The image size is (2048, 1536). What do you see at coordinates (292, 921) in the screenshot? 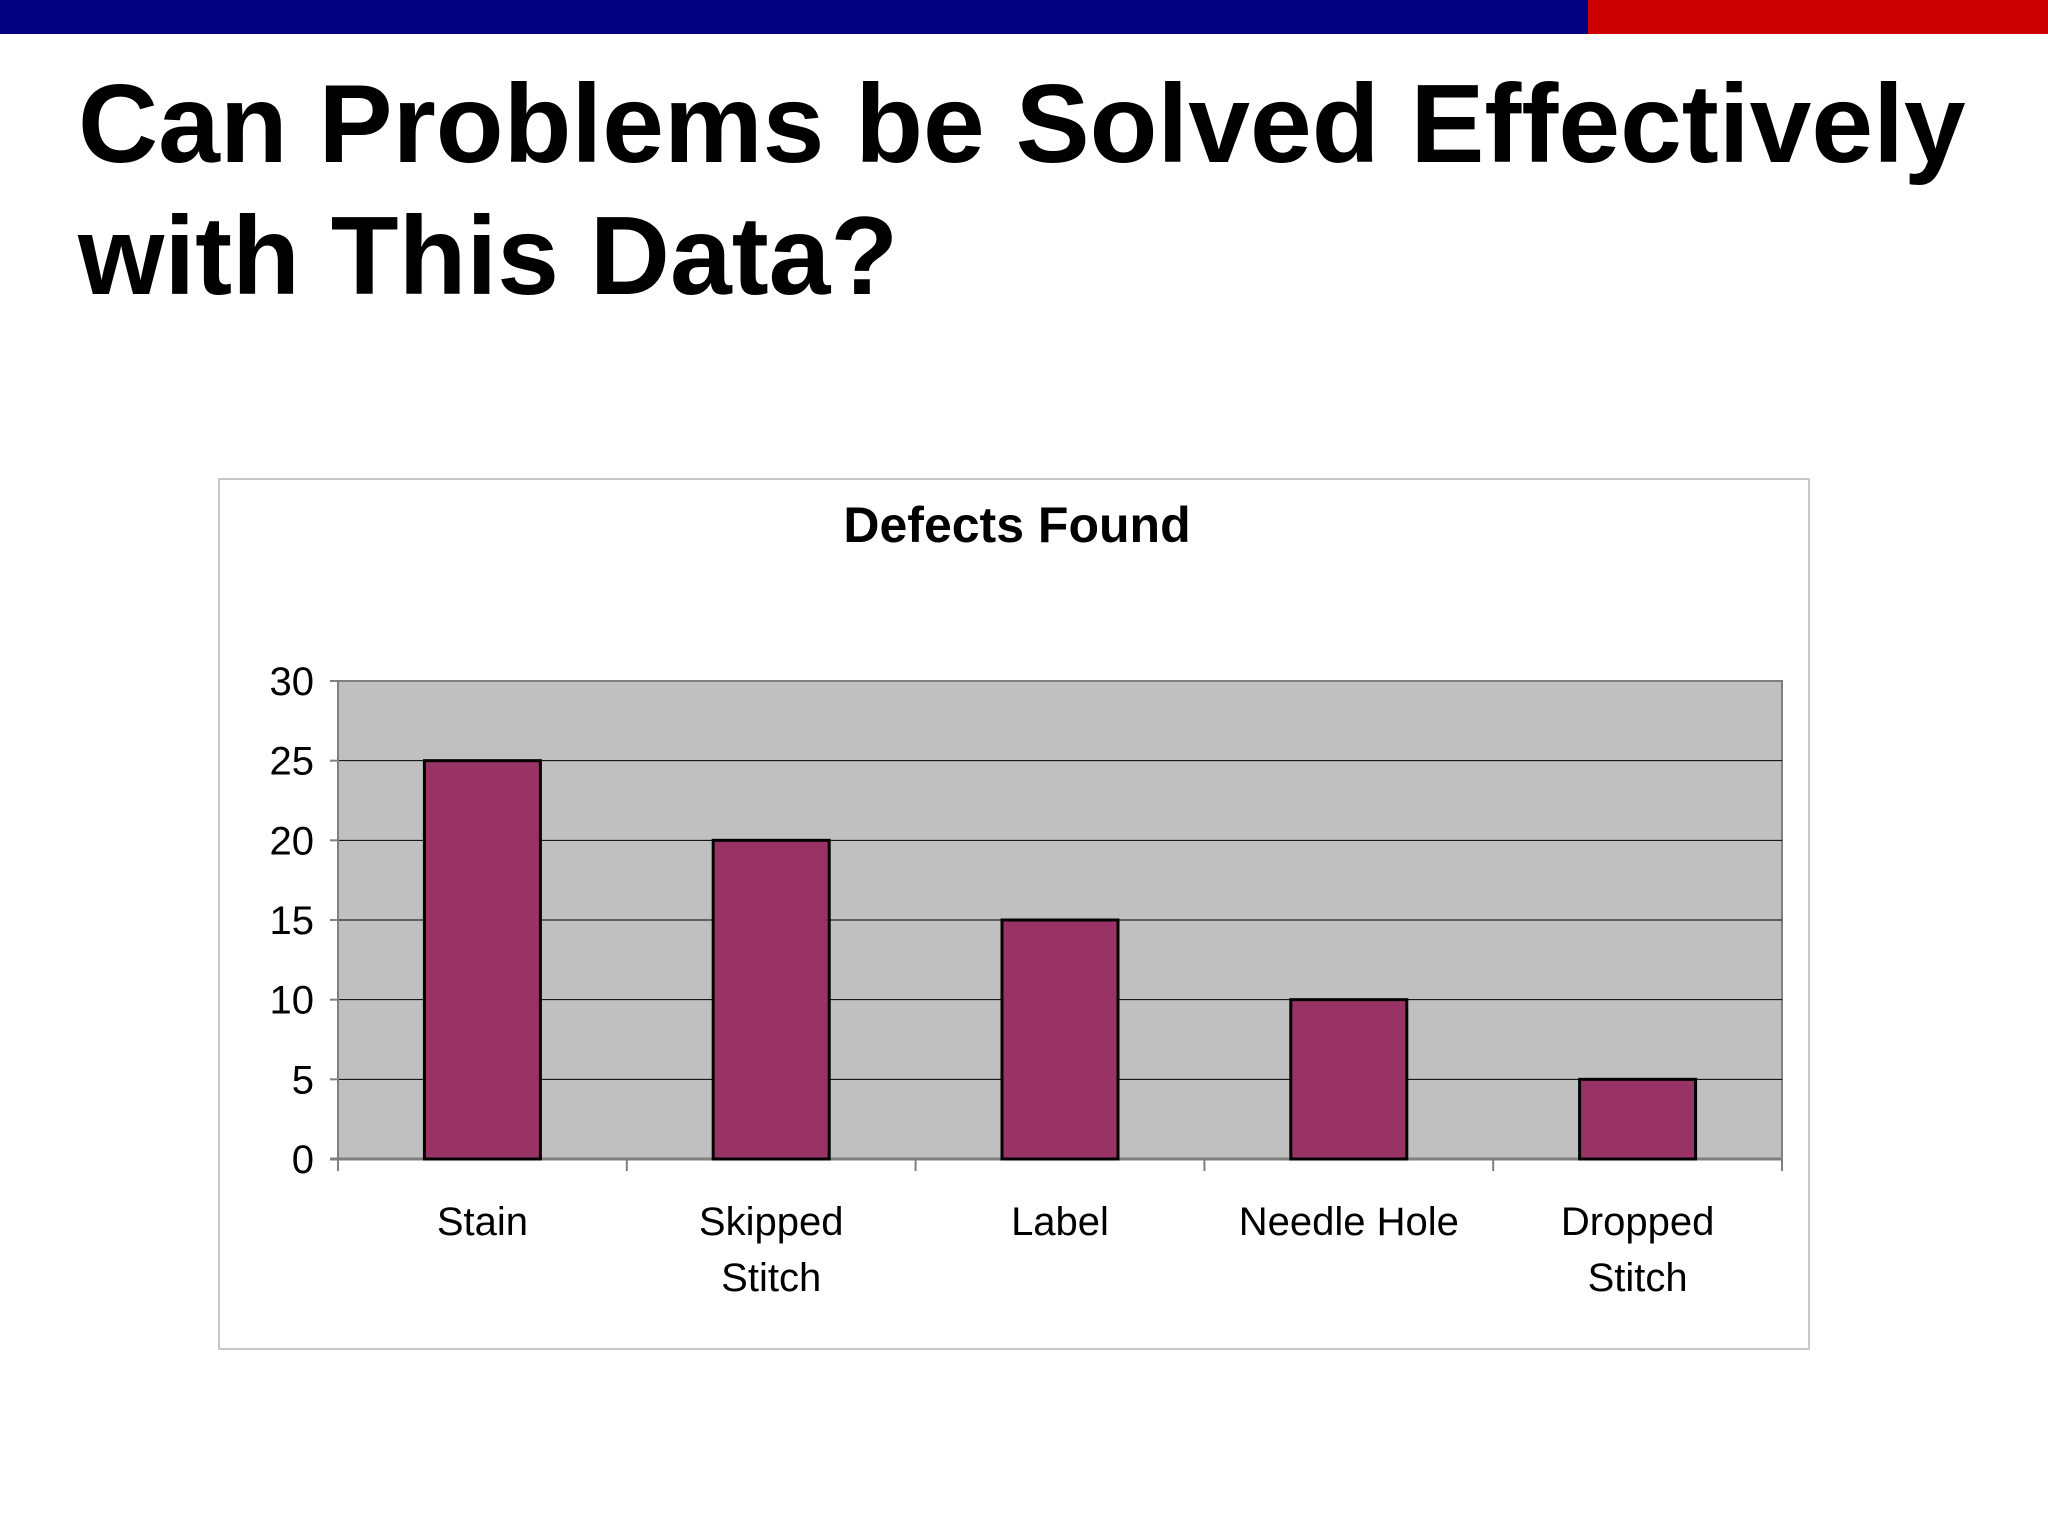
I see `y-tick-label: 15` at bounding box center [292, 921].